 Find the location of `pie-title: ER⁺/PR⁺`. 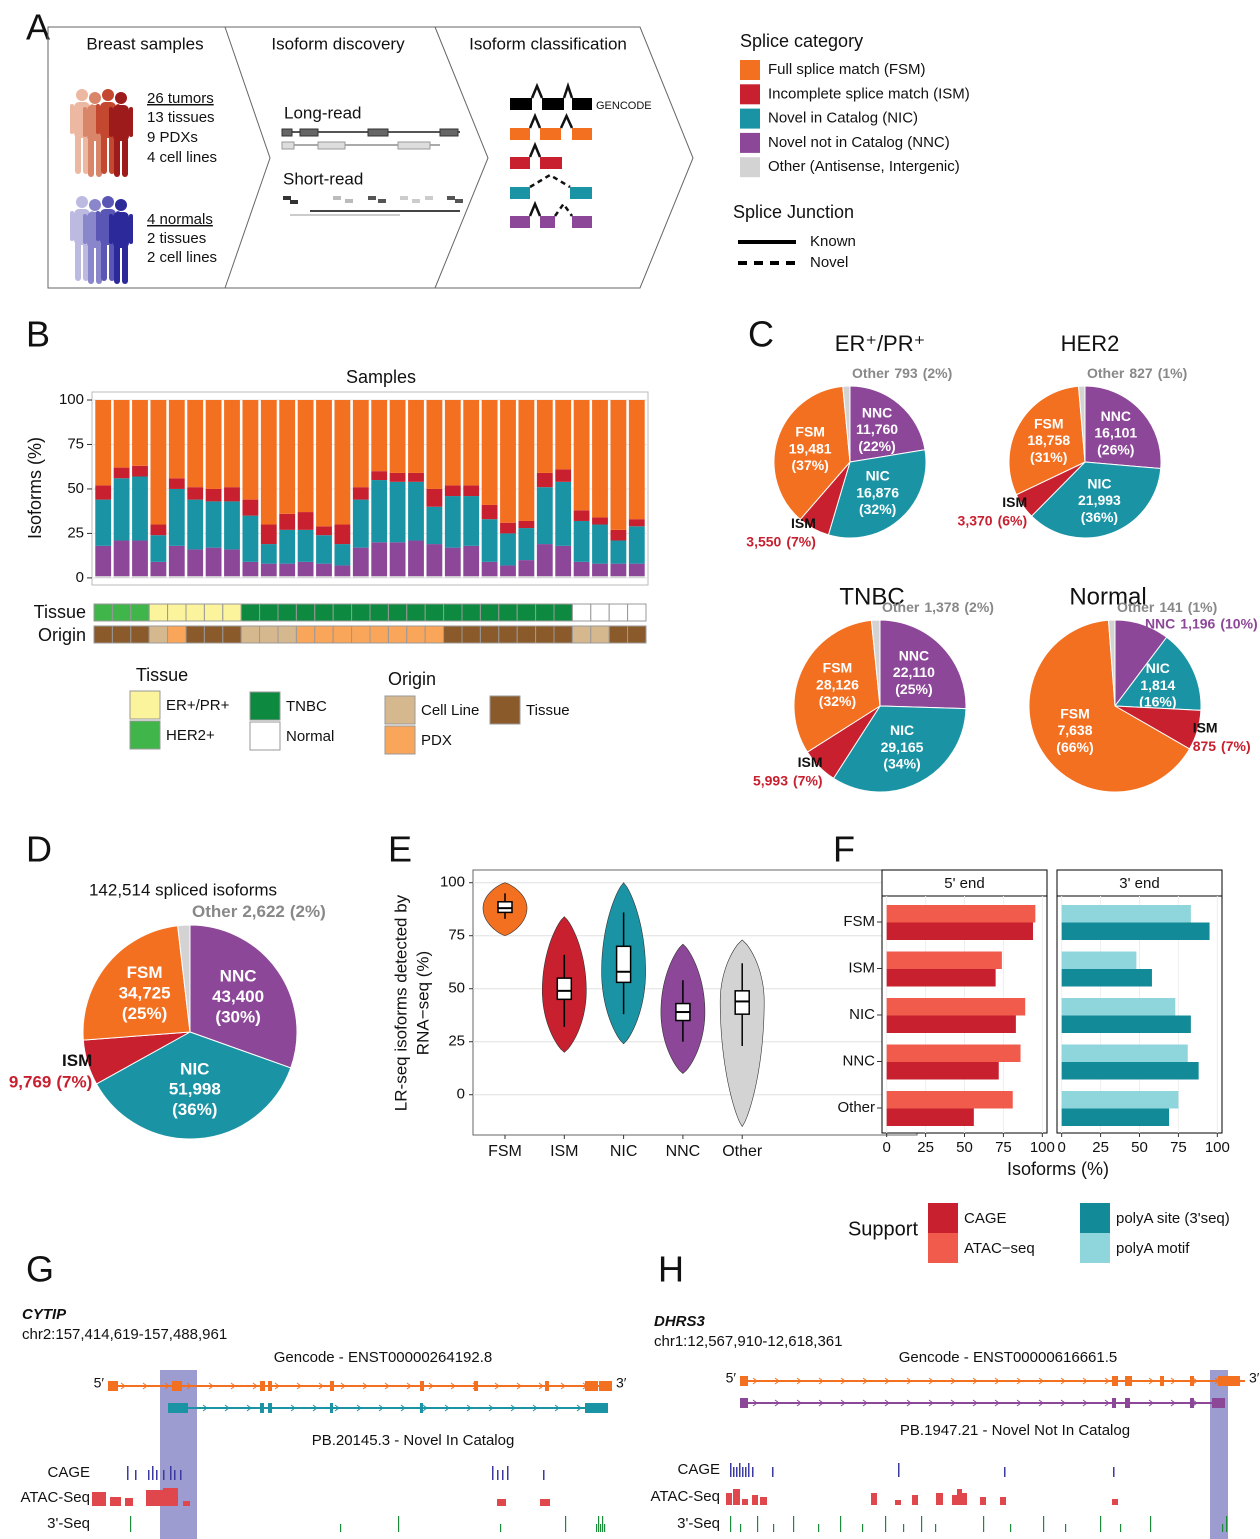

pie-title: ER⁺/PR⁺ is located at coordinates (880, 343).